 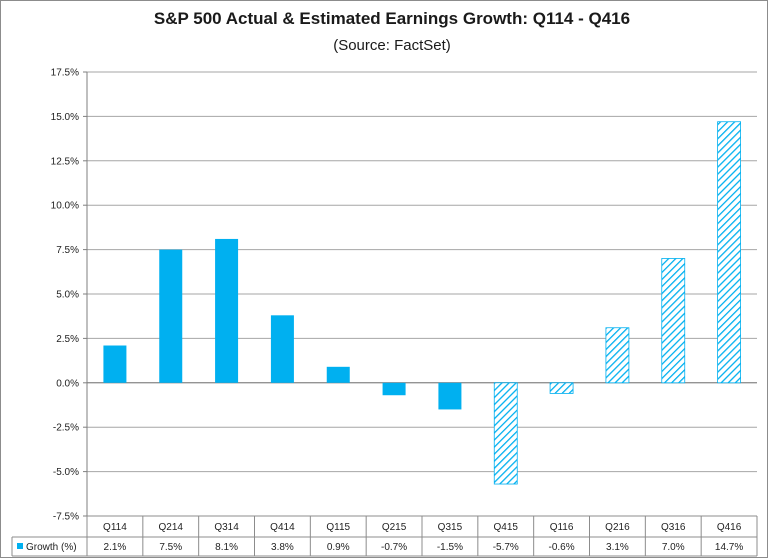 I want to click on category-label: Q215, so click(x=394, y=527).